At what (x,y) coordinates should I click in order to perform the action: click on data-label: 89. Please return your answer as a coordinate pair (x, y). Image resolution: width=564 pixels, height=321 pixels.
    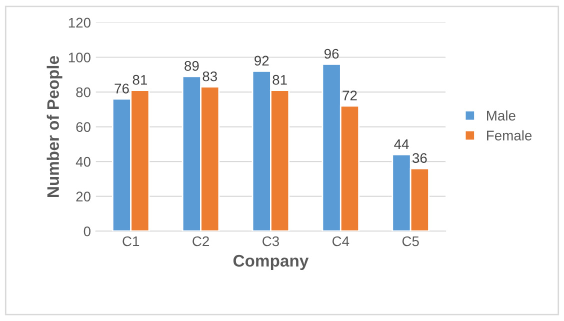
    Looking at the image, I should click on (191, 66).